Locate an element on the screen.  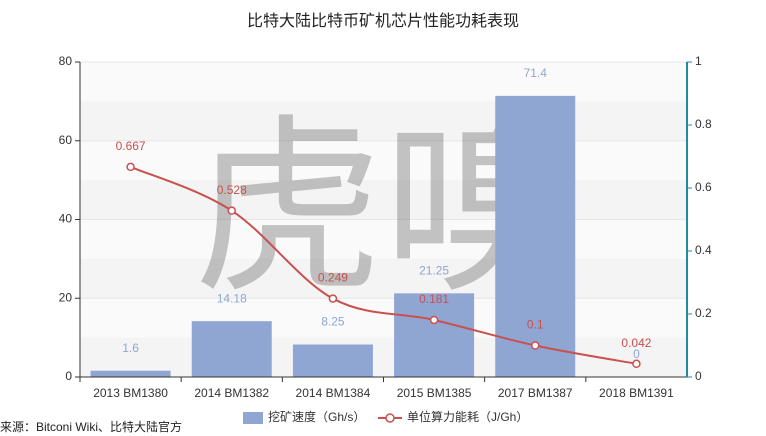
bar-value-label: 14.18 is located at coordinates (232, 298).